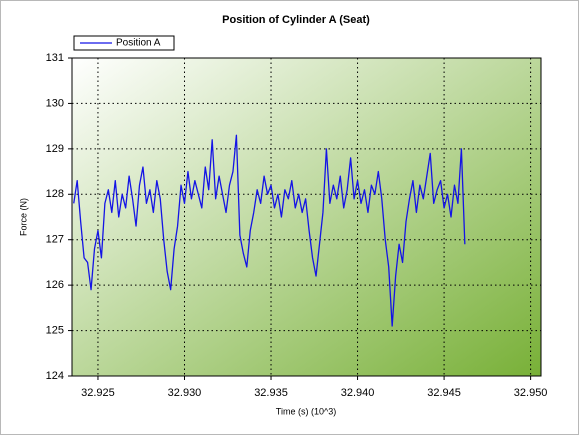 This screenshot has height=435, width=579. I want to click on y-tick-label: 128, so click(55, 194).